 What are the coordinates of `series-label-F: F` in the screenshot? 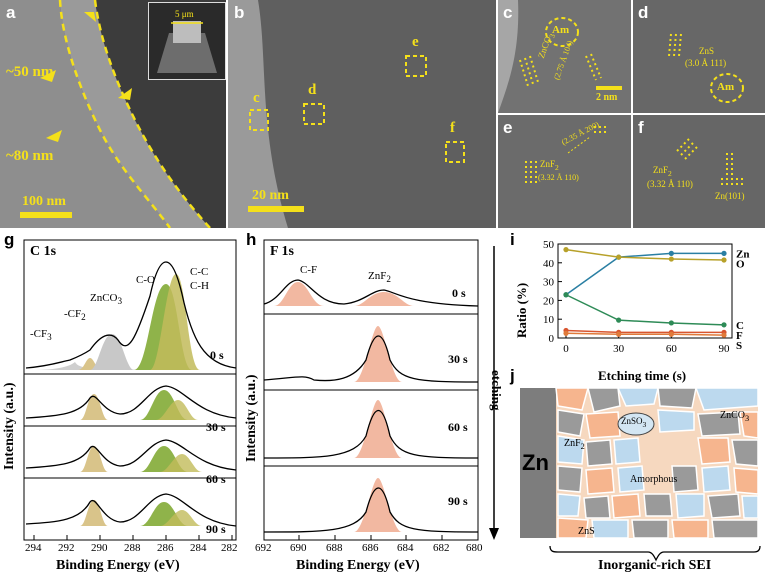 It's located at (739, 336).